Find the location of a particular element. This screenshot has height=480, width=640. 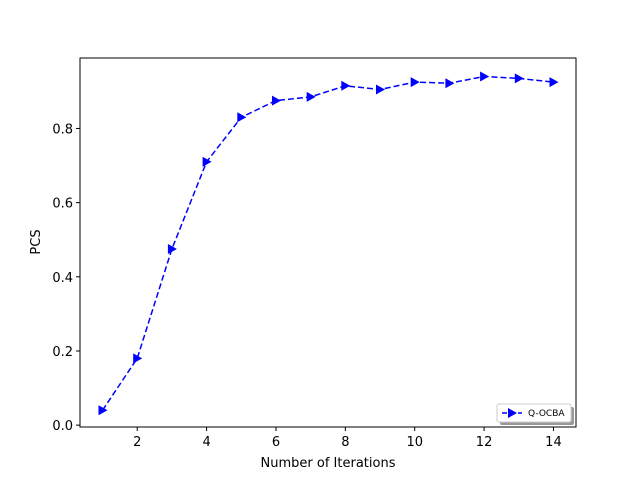

x-tick-label: 8 is located at coordinates (345, 442).